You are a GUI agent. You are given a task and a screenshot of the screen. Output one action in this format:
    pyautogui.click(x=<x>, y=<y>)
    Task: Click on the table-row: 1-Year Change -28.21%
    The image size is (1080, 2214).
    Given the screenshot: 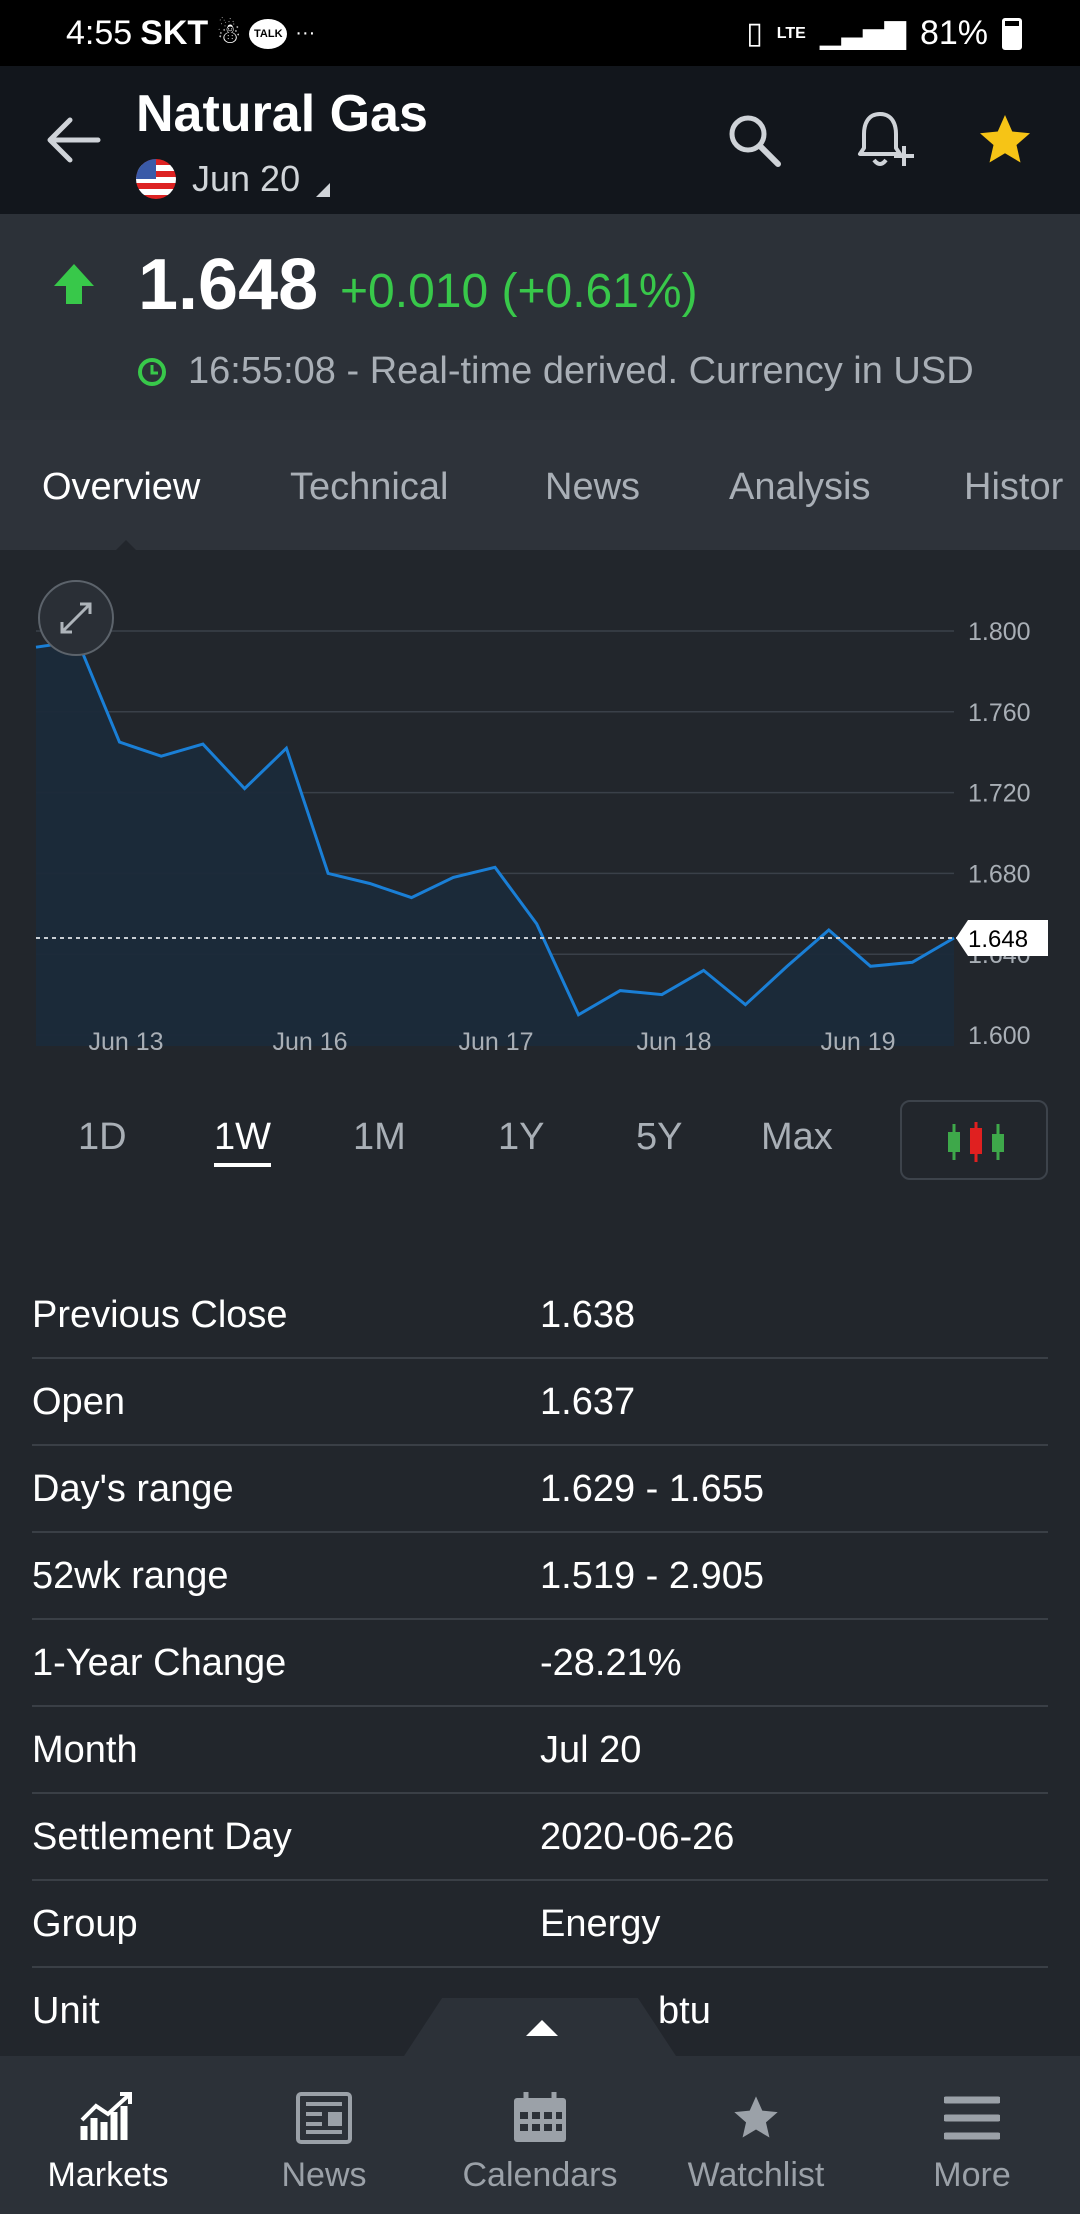 What is the action you would take?
    pyautogui.click(x=540, y=1663)
    